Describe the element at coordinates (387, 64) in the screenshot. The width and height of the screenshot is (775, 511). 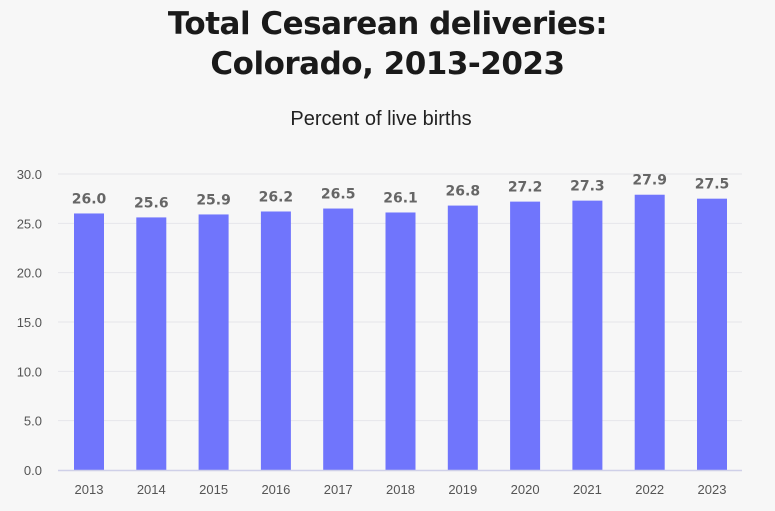
I see `chart-title-line-2: Colorado, 2013-2023` at that location.